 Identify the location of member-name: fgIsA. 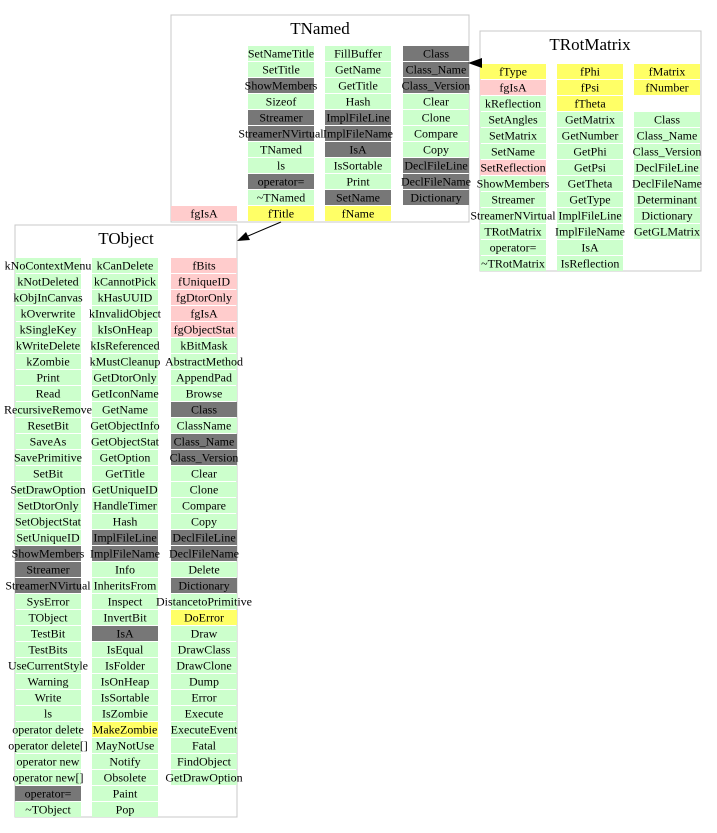
(513, 87).